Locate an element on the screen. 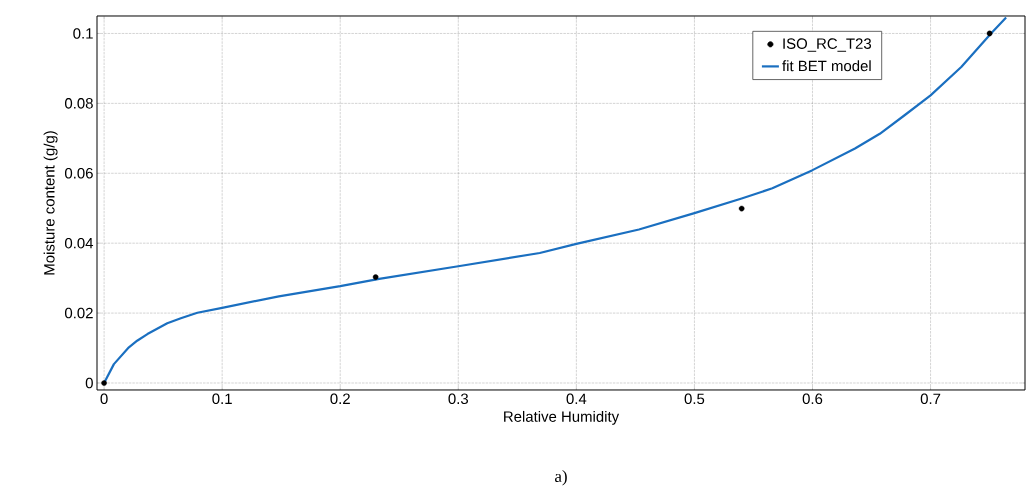  y-tick-label: 0 is located at coordinates (89, 383).